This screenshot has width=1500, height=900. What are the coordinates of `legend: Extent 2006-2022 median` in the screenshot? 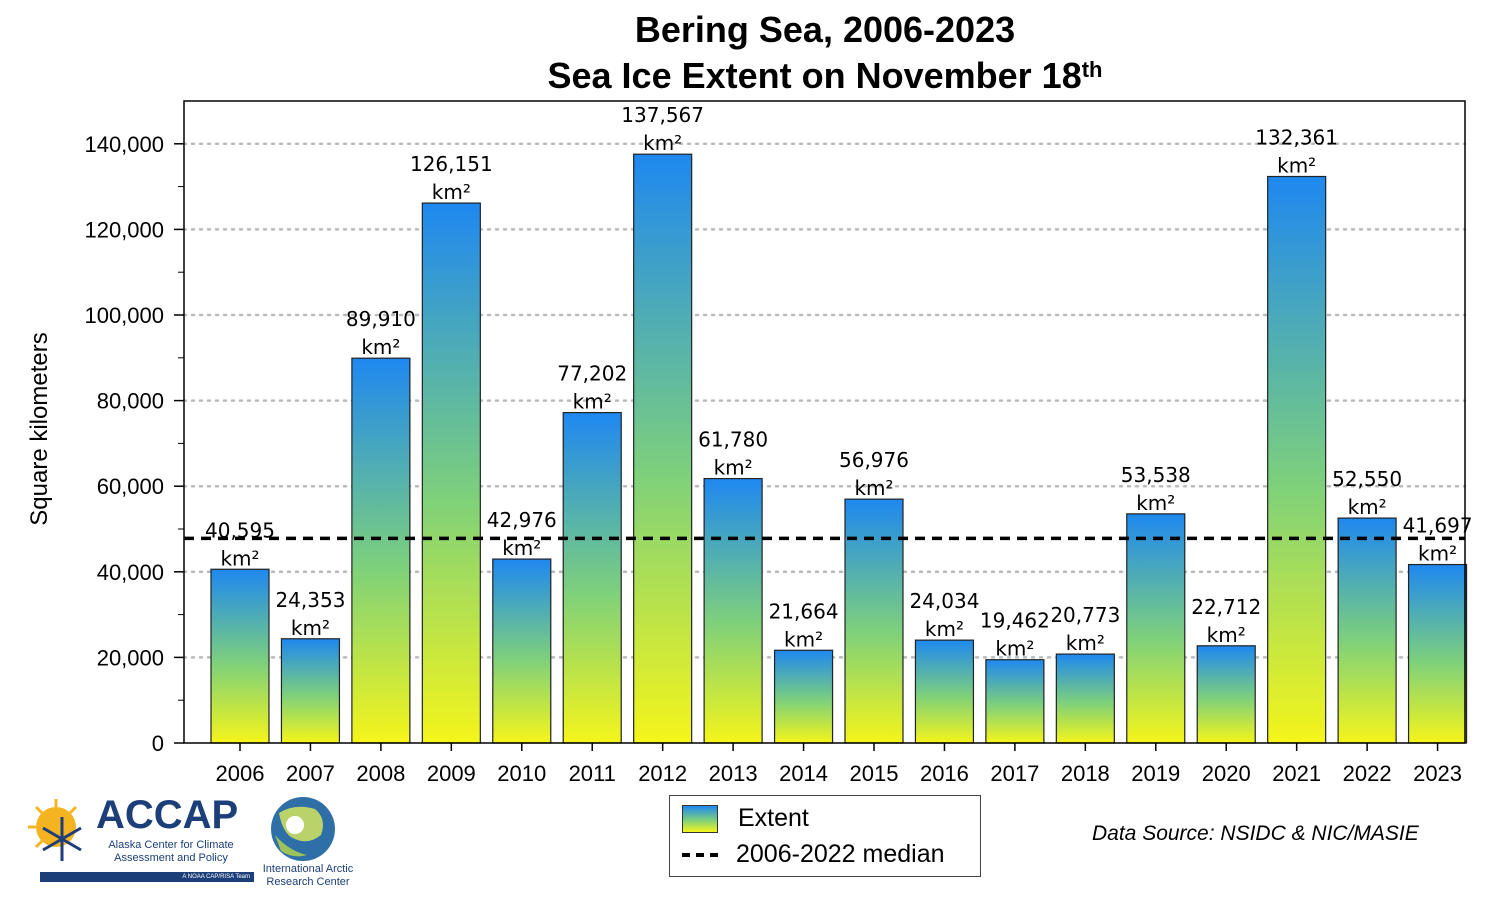 It's located at (825, 836).